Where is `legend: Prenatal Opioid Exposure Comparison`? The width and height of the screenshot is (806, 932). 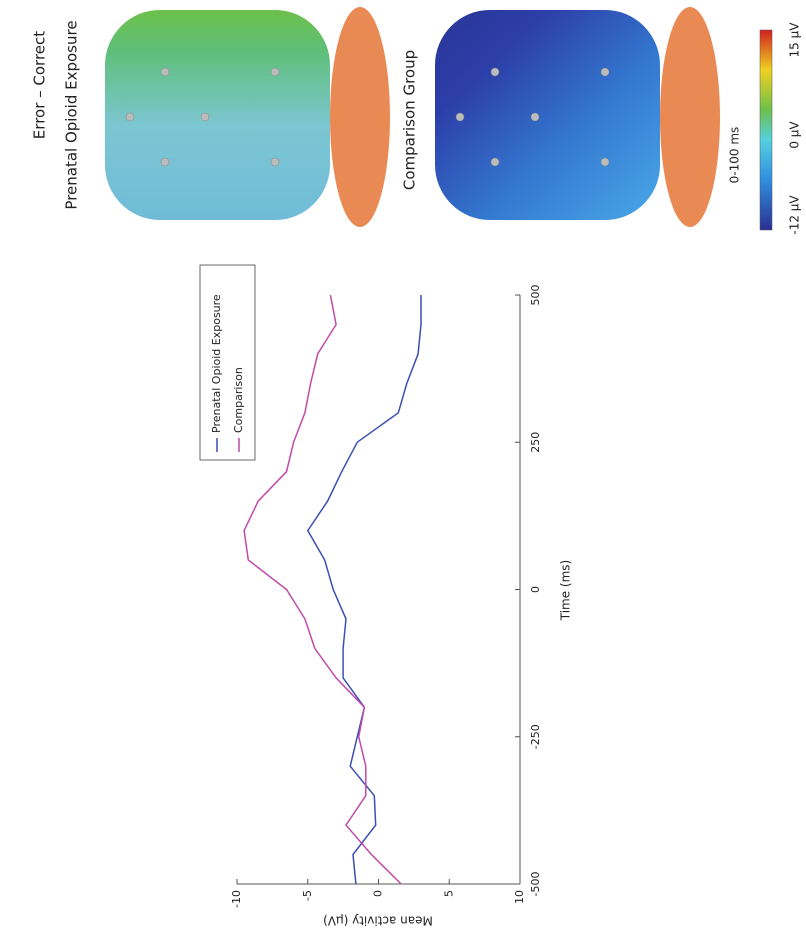 legend: Prenatal Opioid Exposure Comparison is located at coordinates (227, 362).